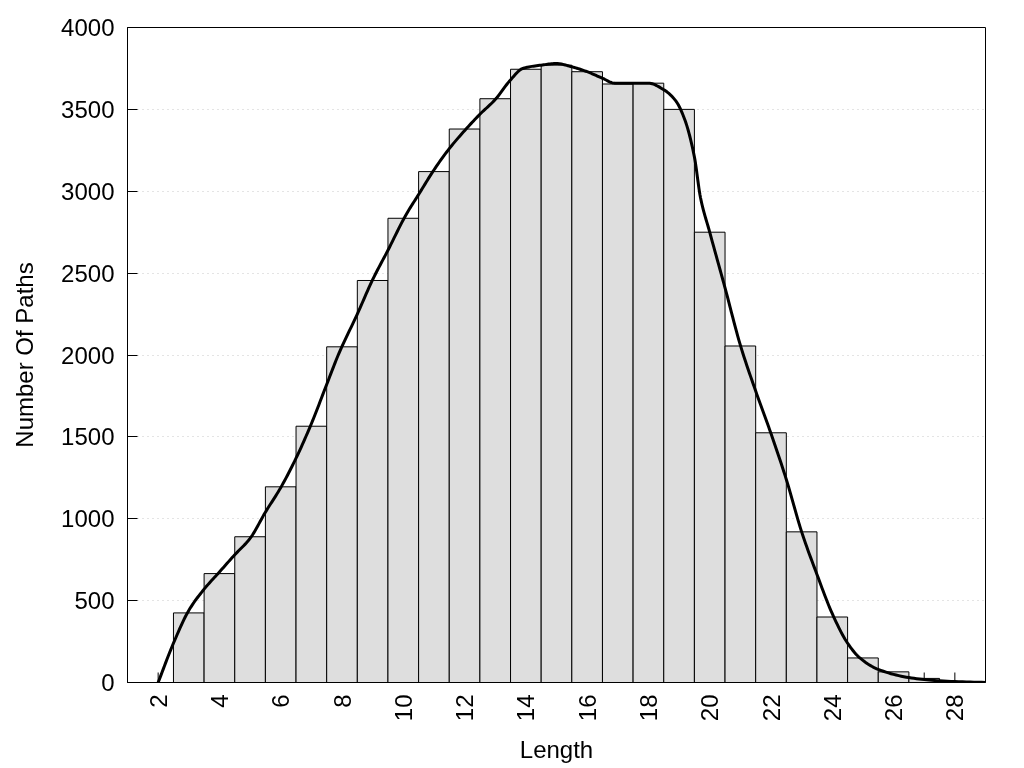  What do you see at coordinates (771, 708) in the screenshot?
I see `x-tick-label: 22` at bounding box center [771, 708].